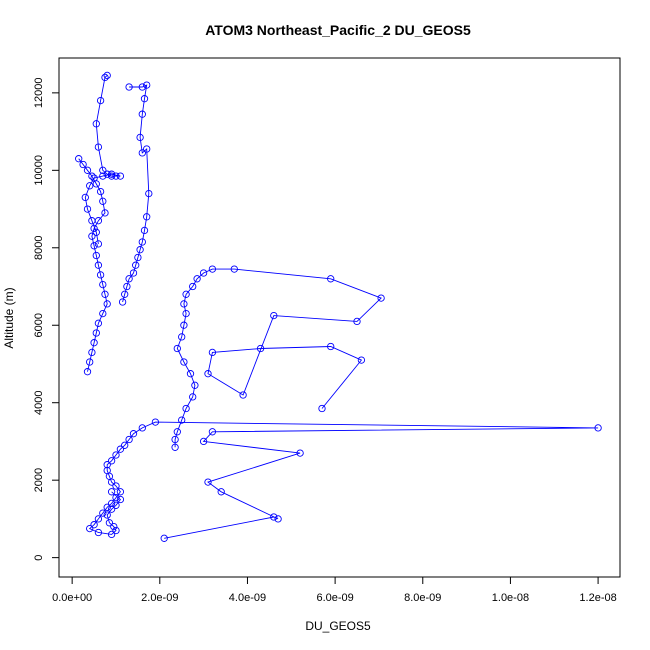  What do you see at coordinates (46, 319) in the screenshot?
I see `y-axis: 0 2000 4000 6000 8000 10000 12000` at bounding box center [46, 319].